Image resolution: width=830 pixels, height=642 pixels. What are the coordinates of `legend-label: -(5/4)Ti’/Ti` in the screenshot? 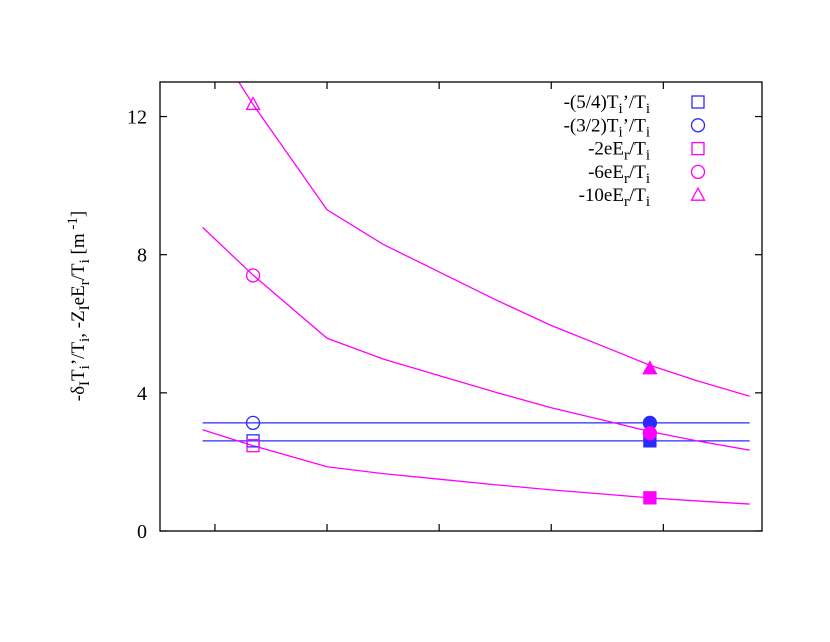 It's located at (607, 104).